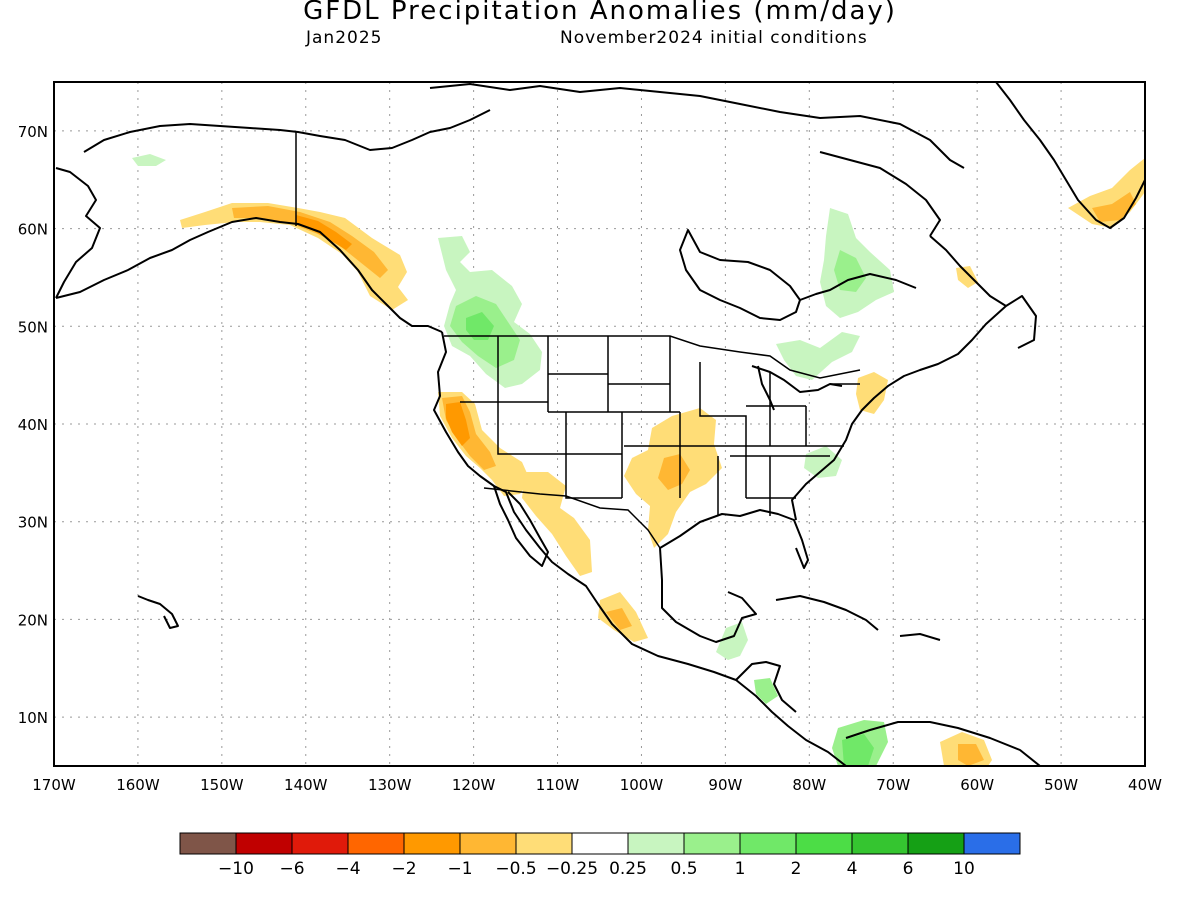  What do you see at coordinates (291, 869) in the screenshot?
I see `colorbar-tick-label: −6` at bounding box center [291, 869].